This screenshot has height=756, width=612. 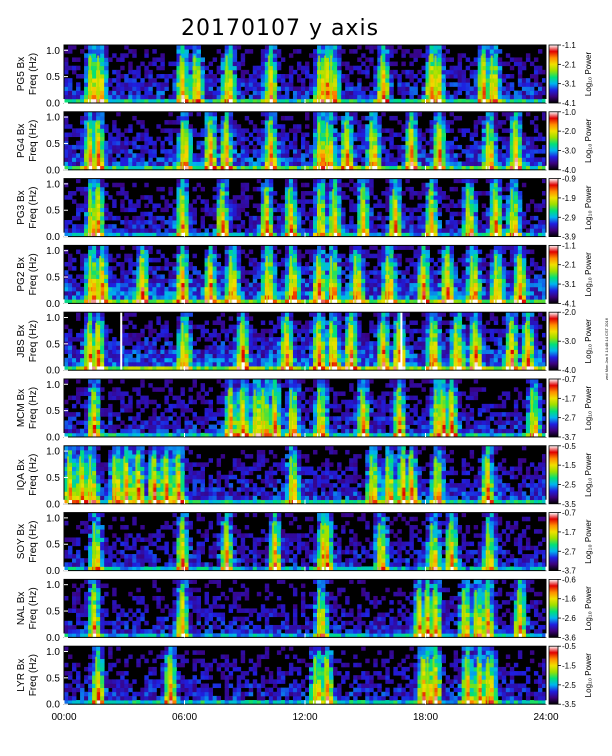 I want to click on colorbar-gradient, so click(x=553, y=208).